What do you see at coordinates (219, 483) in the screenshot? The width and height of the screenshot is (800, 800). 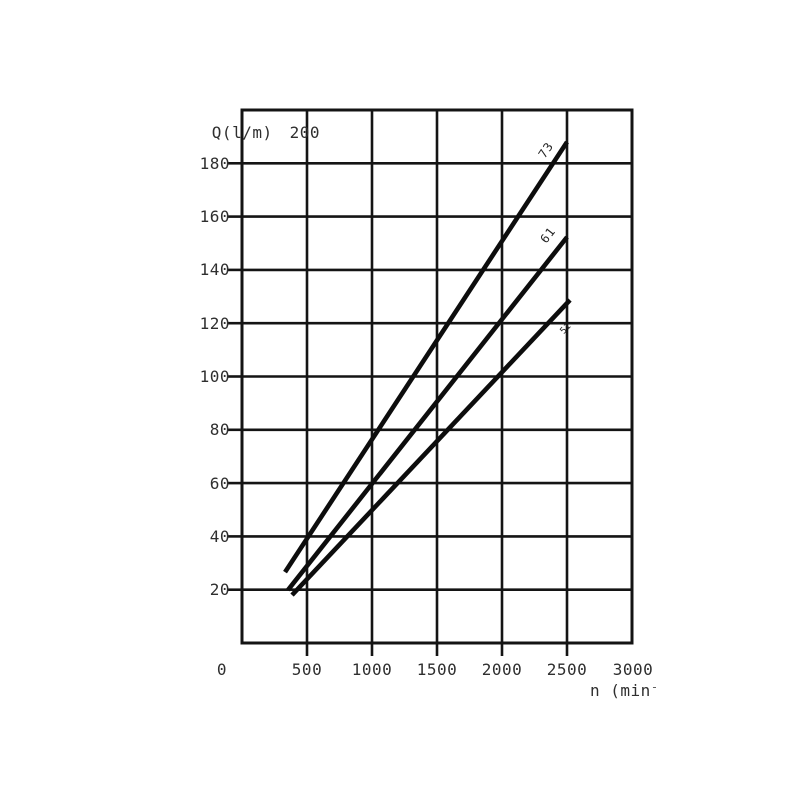 I see `y-tick-label-60: 60` at bounding box center [219, 483].